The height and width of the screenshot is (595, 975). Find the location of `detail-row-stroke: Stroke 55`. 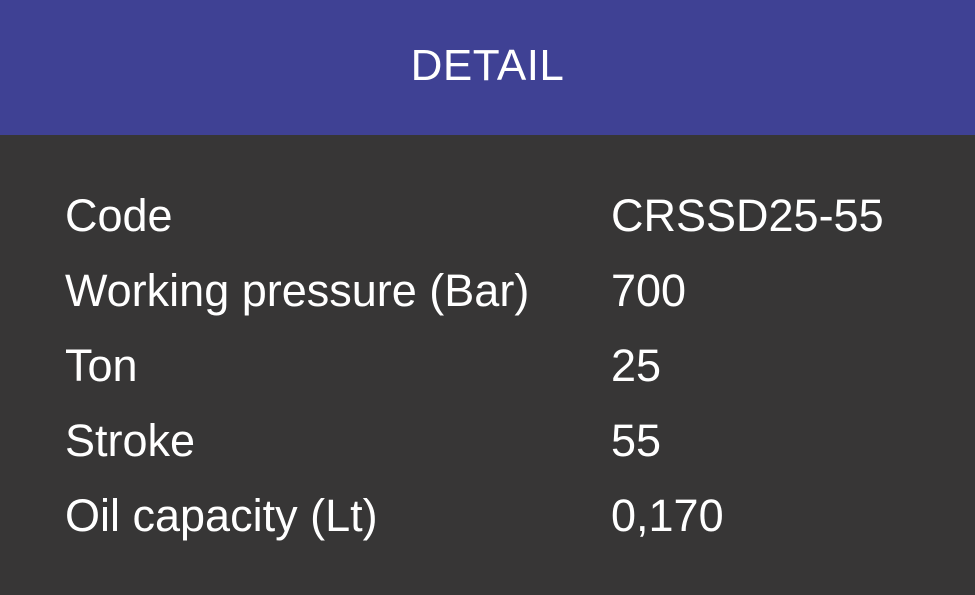

detail-row-stroke: Stroke 55 is located at coordinates (505, 450).